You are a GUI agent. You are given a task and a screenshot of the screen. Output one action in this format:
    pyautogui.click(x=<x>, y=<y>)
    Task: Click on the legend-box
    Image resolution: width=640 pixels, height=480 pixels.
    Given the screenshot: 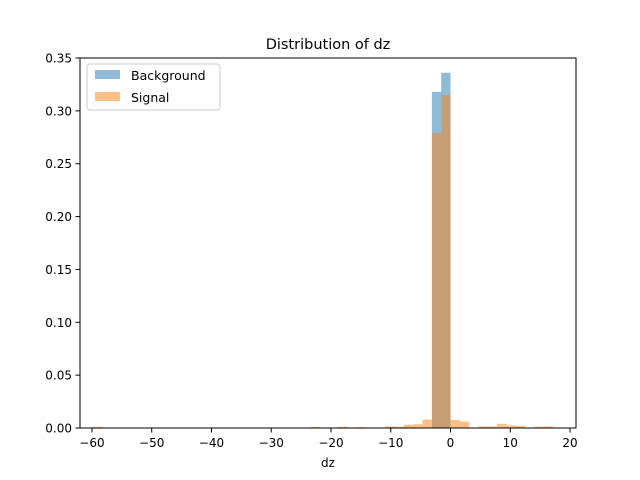 What is the action you would take?
    pyautogui.click(x=153, y=87)
    